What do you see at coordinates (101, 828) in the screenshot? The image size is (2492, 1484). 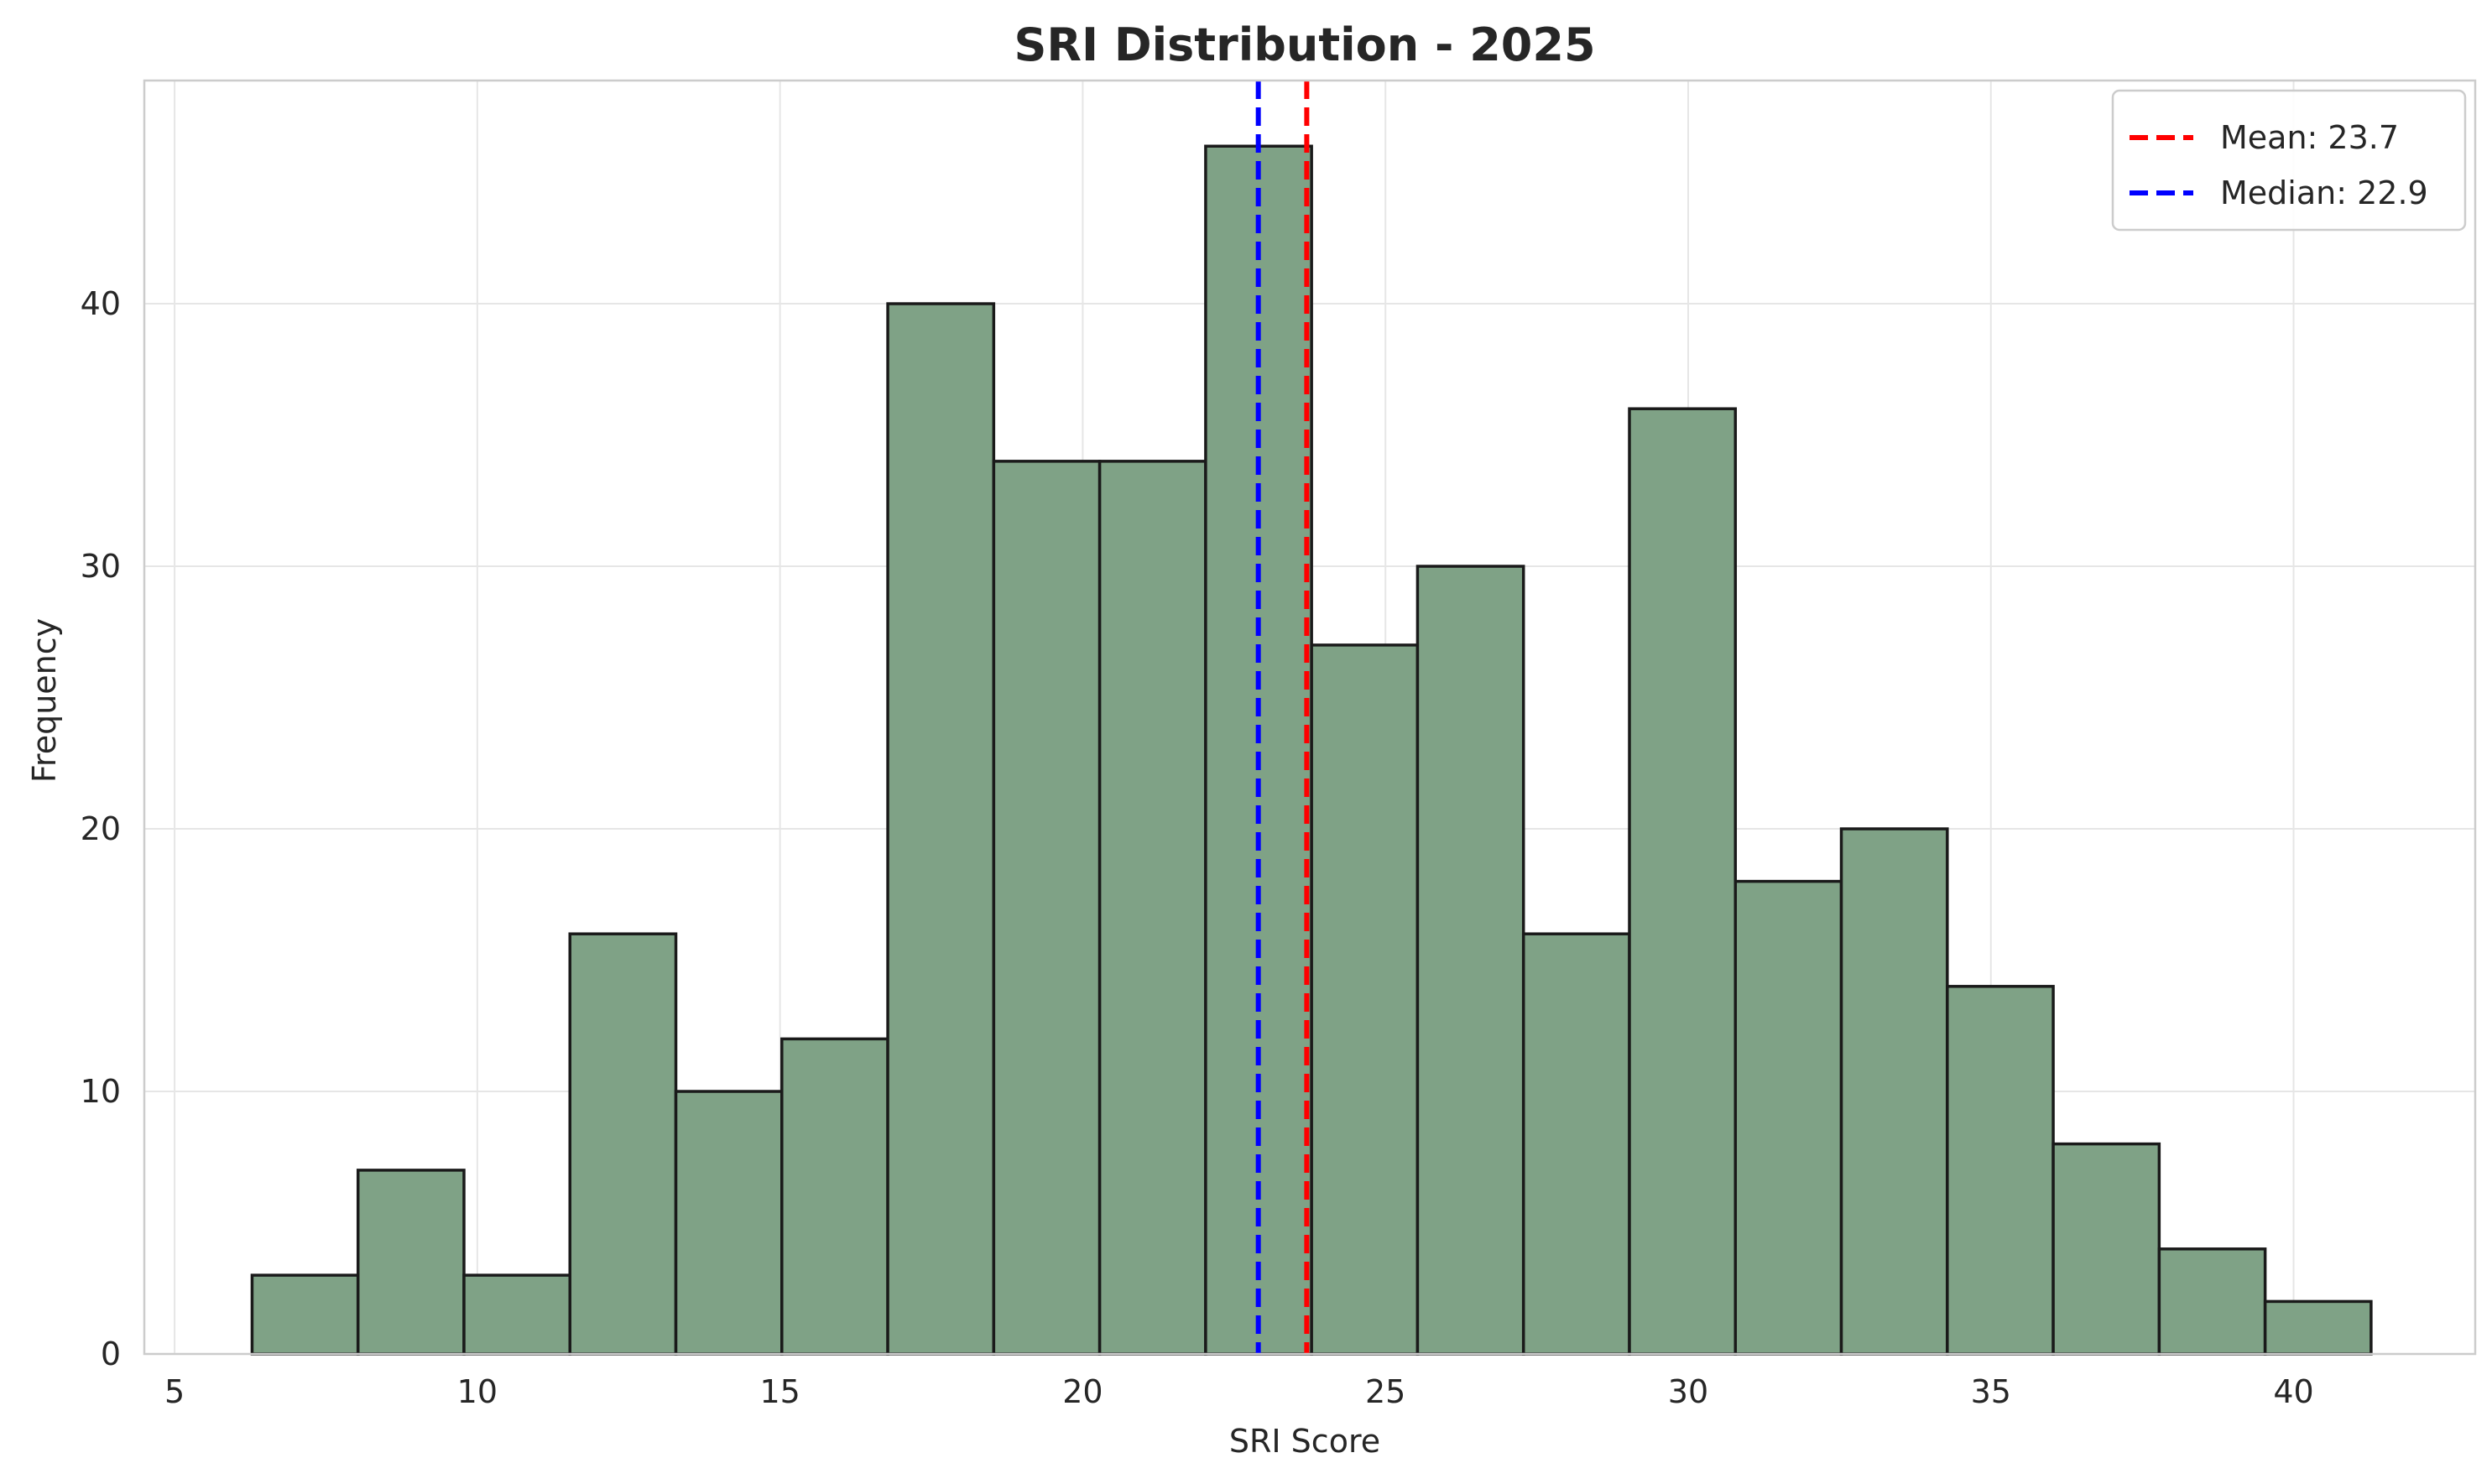 I see `y-tick-label: 20` at bounding box center [101, 828].